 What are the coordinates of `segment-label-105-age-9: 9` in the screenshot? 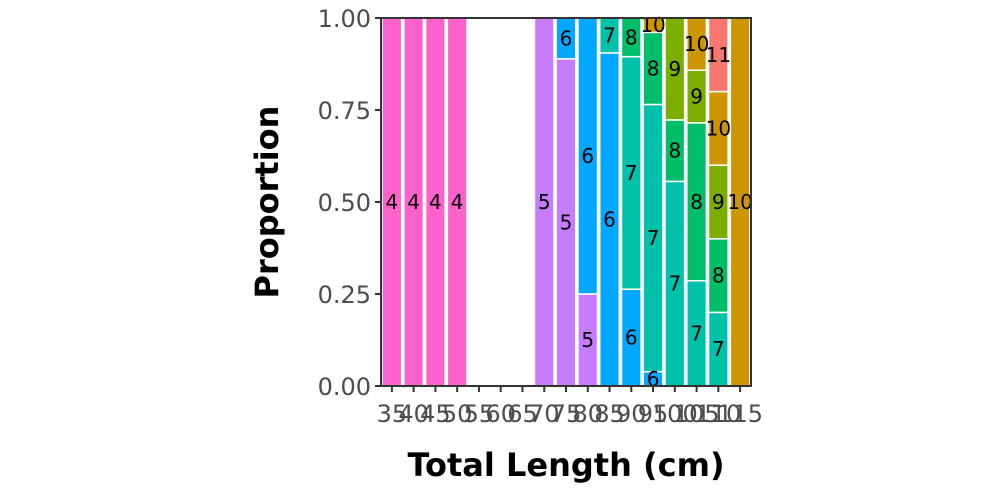 It's located at (696, 97).